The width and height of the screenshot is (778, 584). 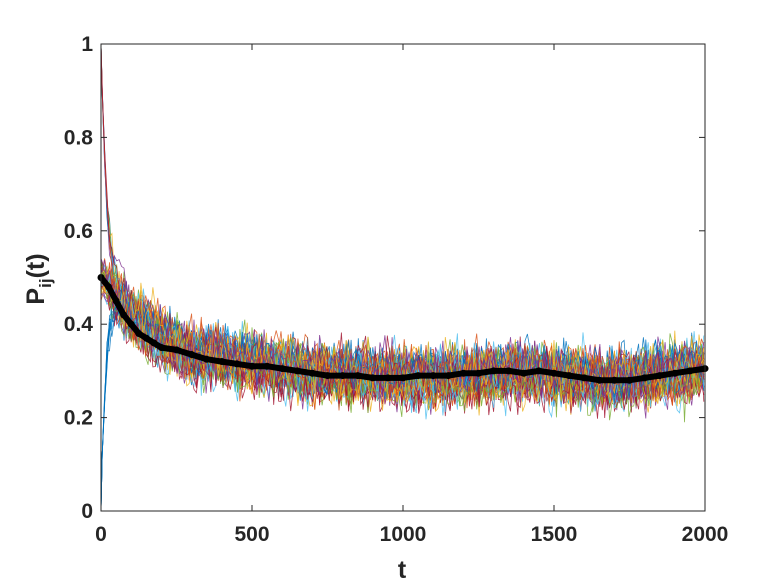 What do you see at coordinates (251, 534) in the screenshot?
I see `x-tick-label: 500` at bounding box center [251, 534].